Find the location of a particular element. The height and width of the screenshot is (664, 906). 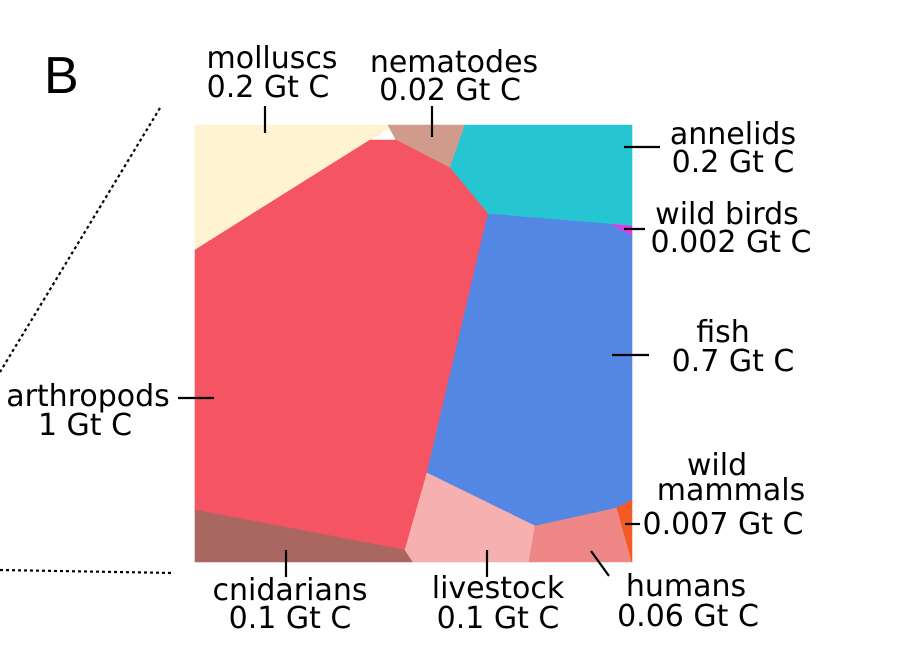

cell-name-arthropods: arthropods is located at coordinates (88, 396).